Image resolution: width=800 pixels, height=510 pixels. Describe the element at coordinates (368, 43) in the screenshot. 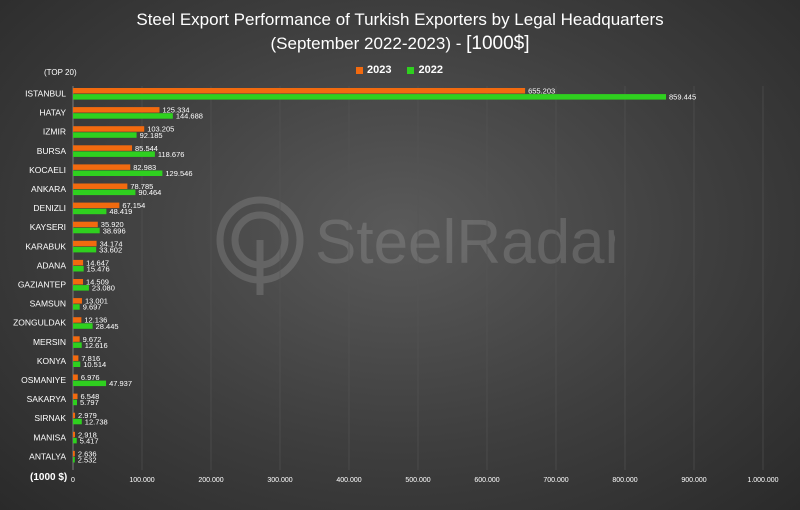

I see `chart-subtitle-period: (September 2022-2023) -` at that location.